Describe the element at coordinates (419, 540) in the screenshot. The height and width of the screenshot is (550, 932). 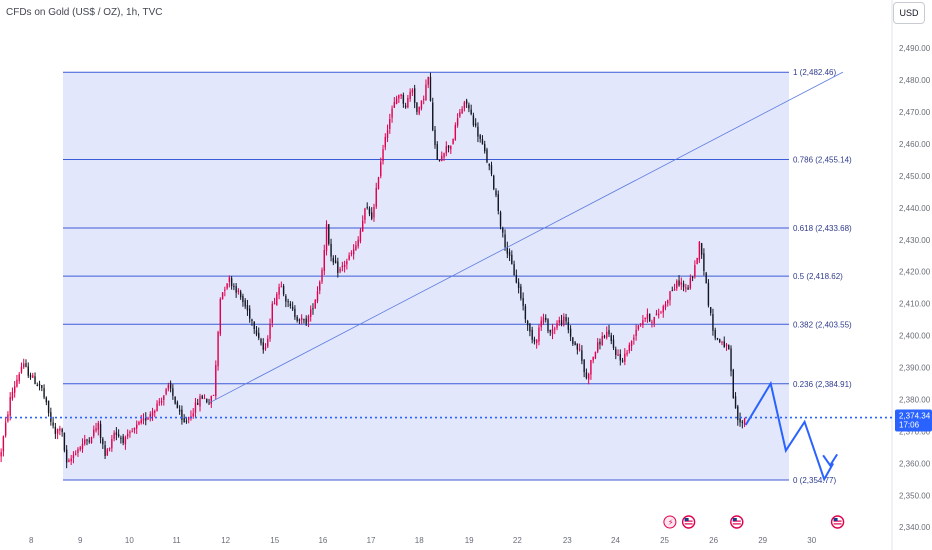
I see `time-tick-label: 18` at that location.